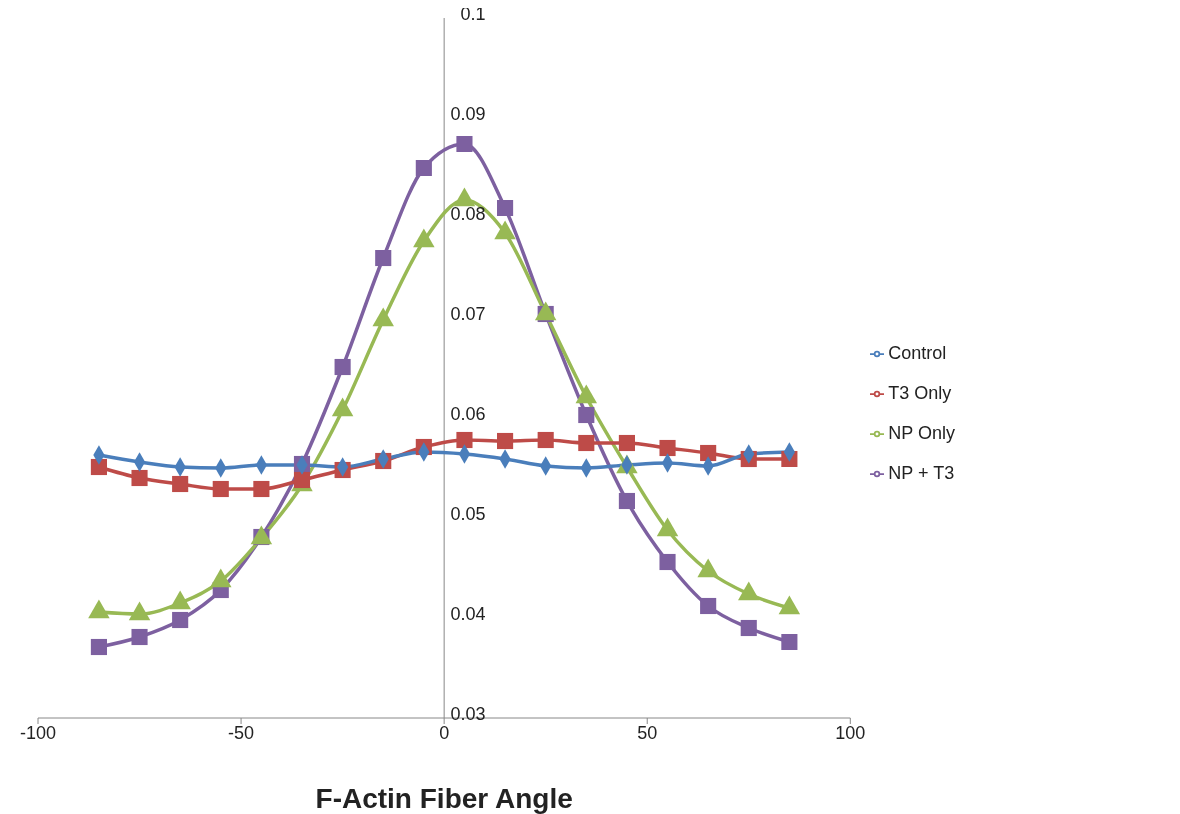 The height and width of the screenshot is (814, 1180). What do you see at coordinates (473, 14) in the screenshot?
I see `y-tick-label: 0.1` at bounding box center [473, 14].